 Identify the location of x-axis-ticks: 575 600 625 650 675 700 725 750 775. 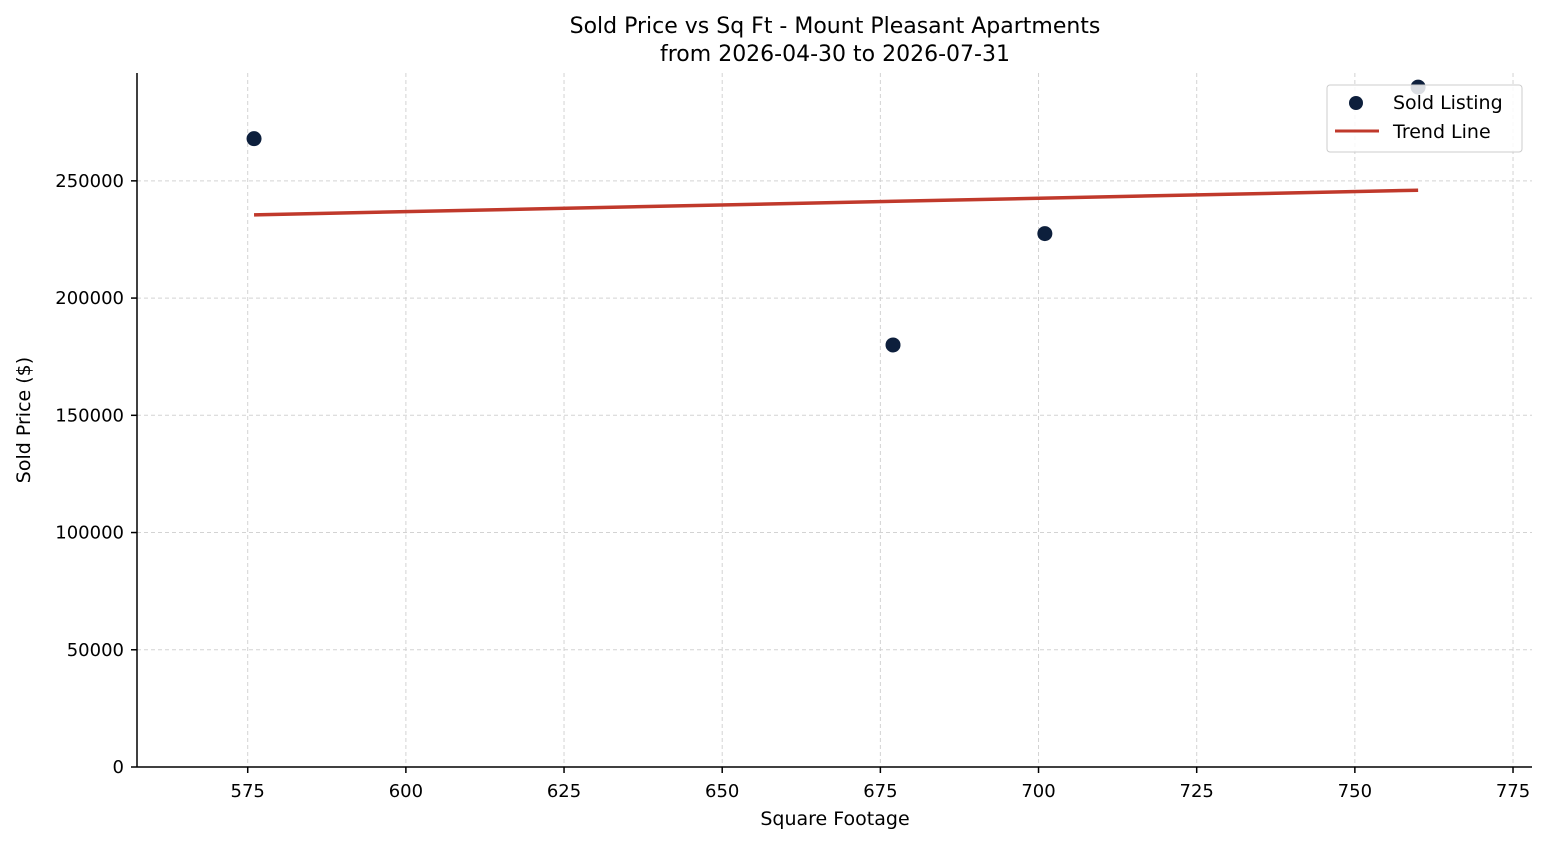
(880, 784).